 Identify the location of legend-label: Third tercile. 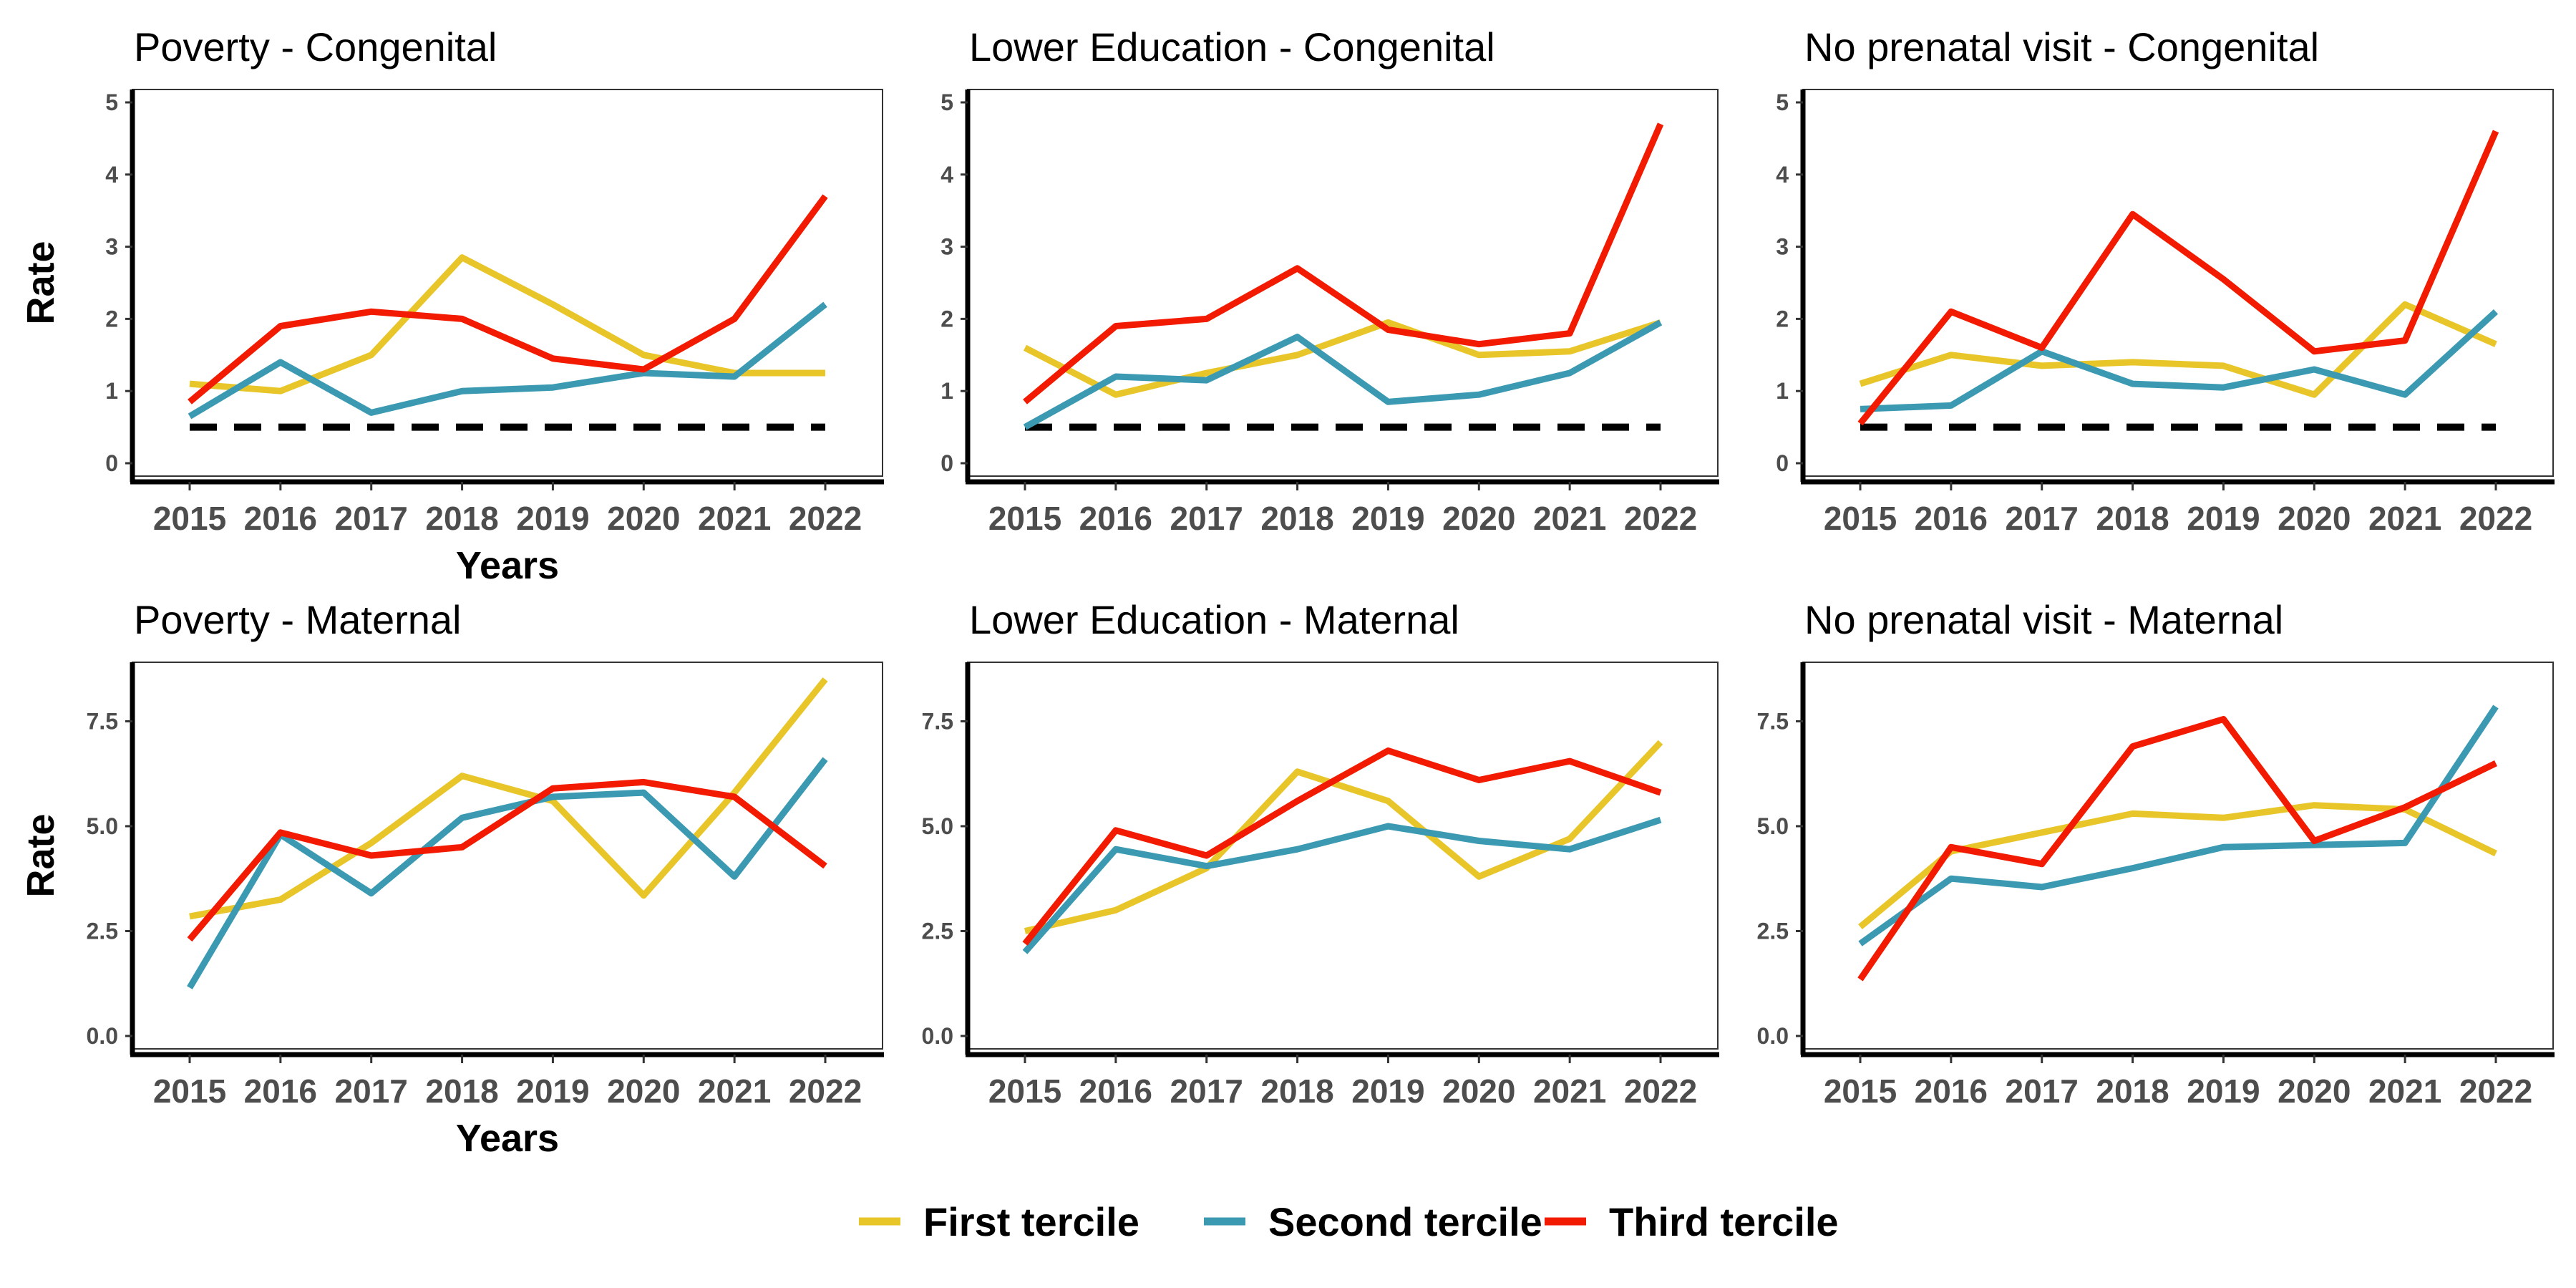
(1724, 1221).